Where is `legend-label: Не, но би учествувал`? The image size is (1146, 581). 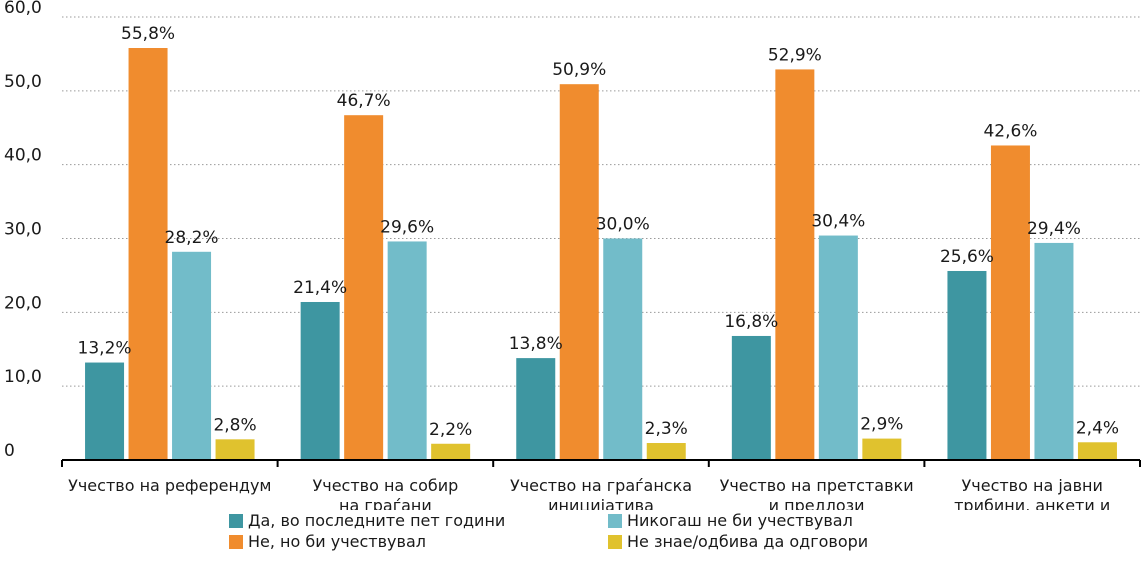 legend-label: Не, но би учествувал is located at coordinates (337, 541).